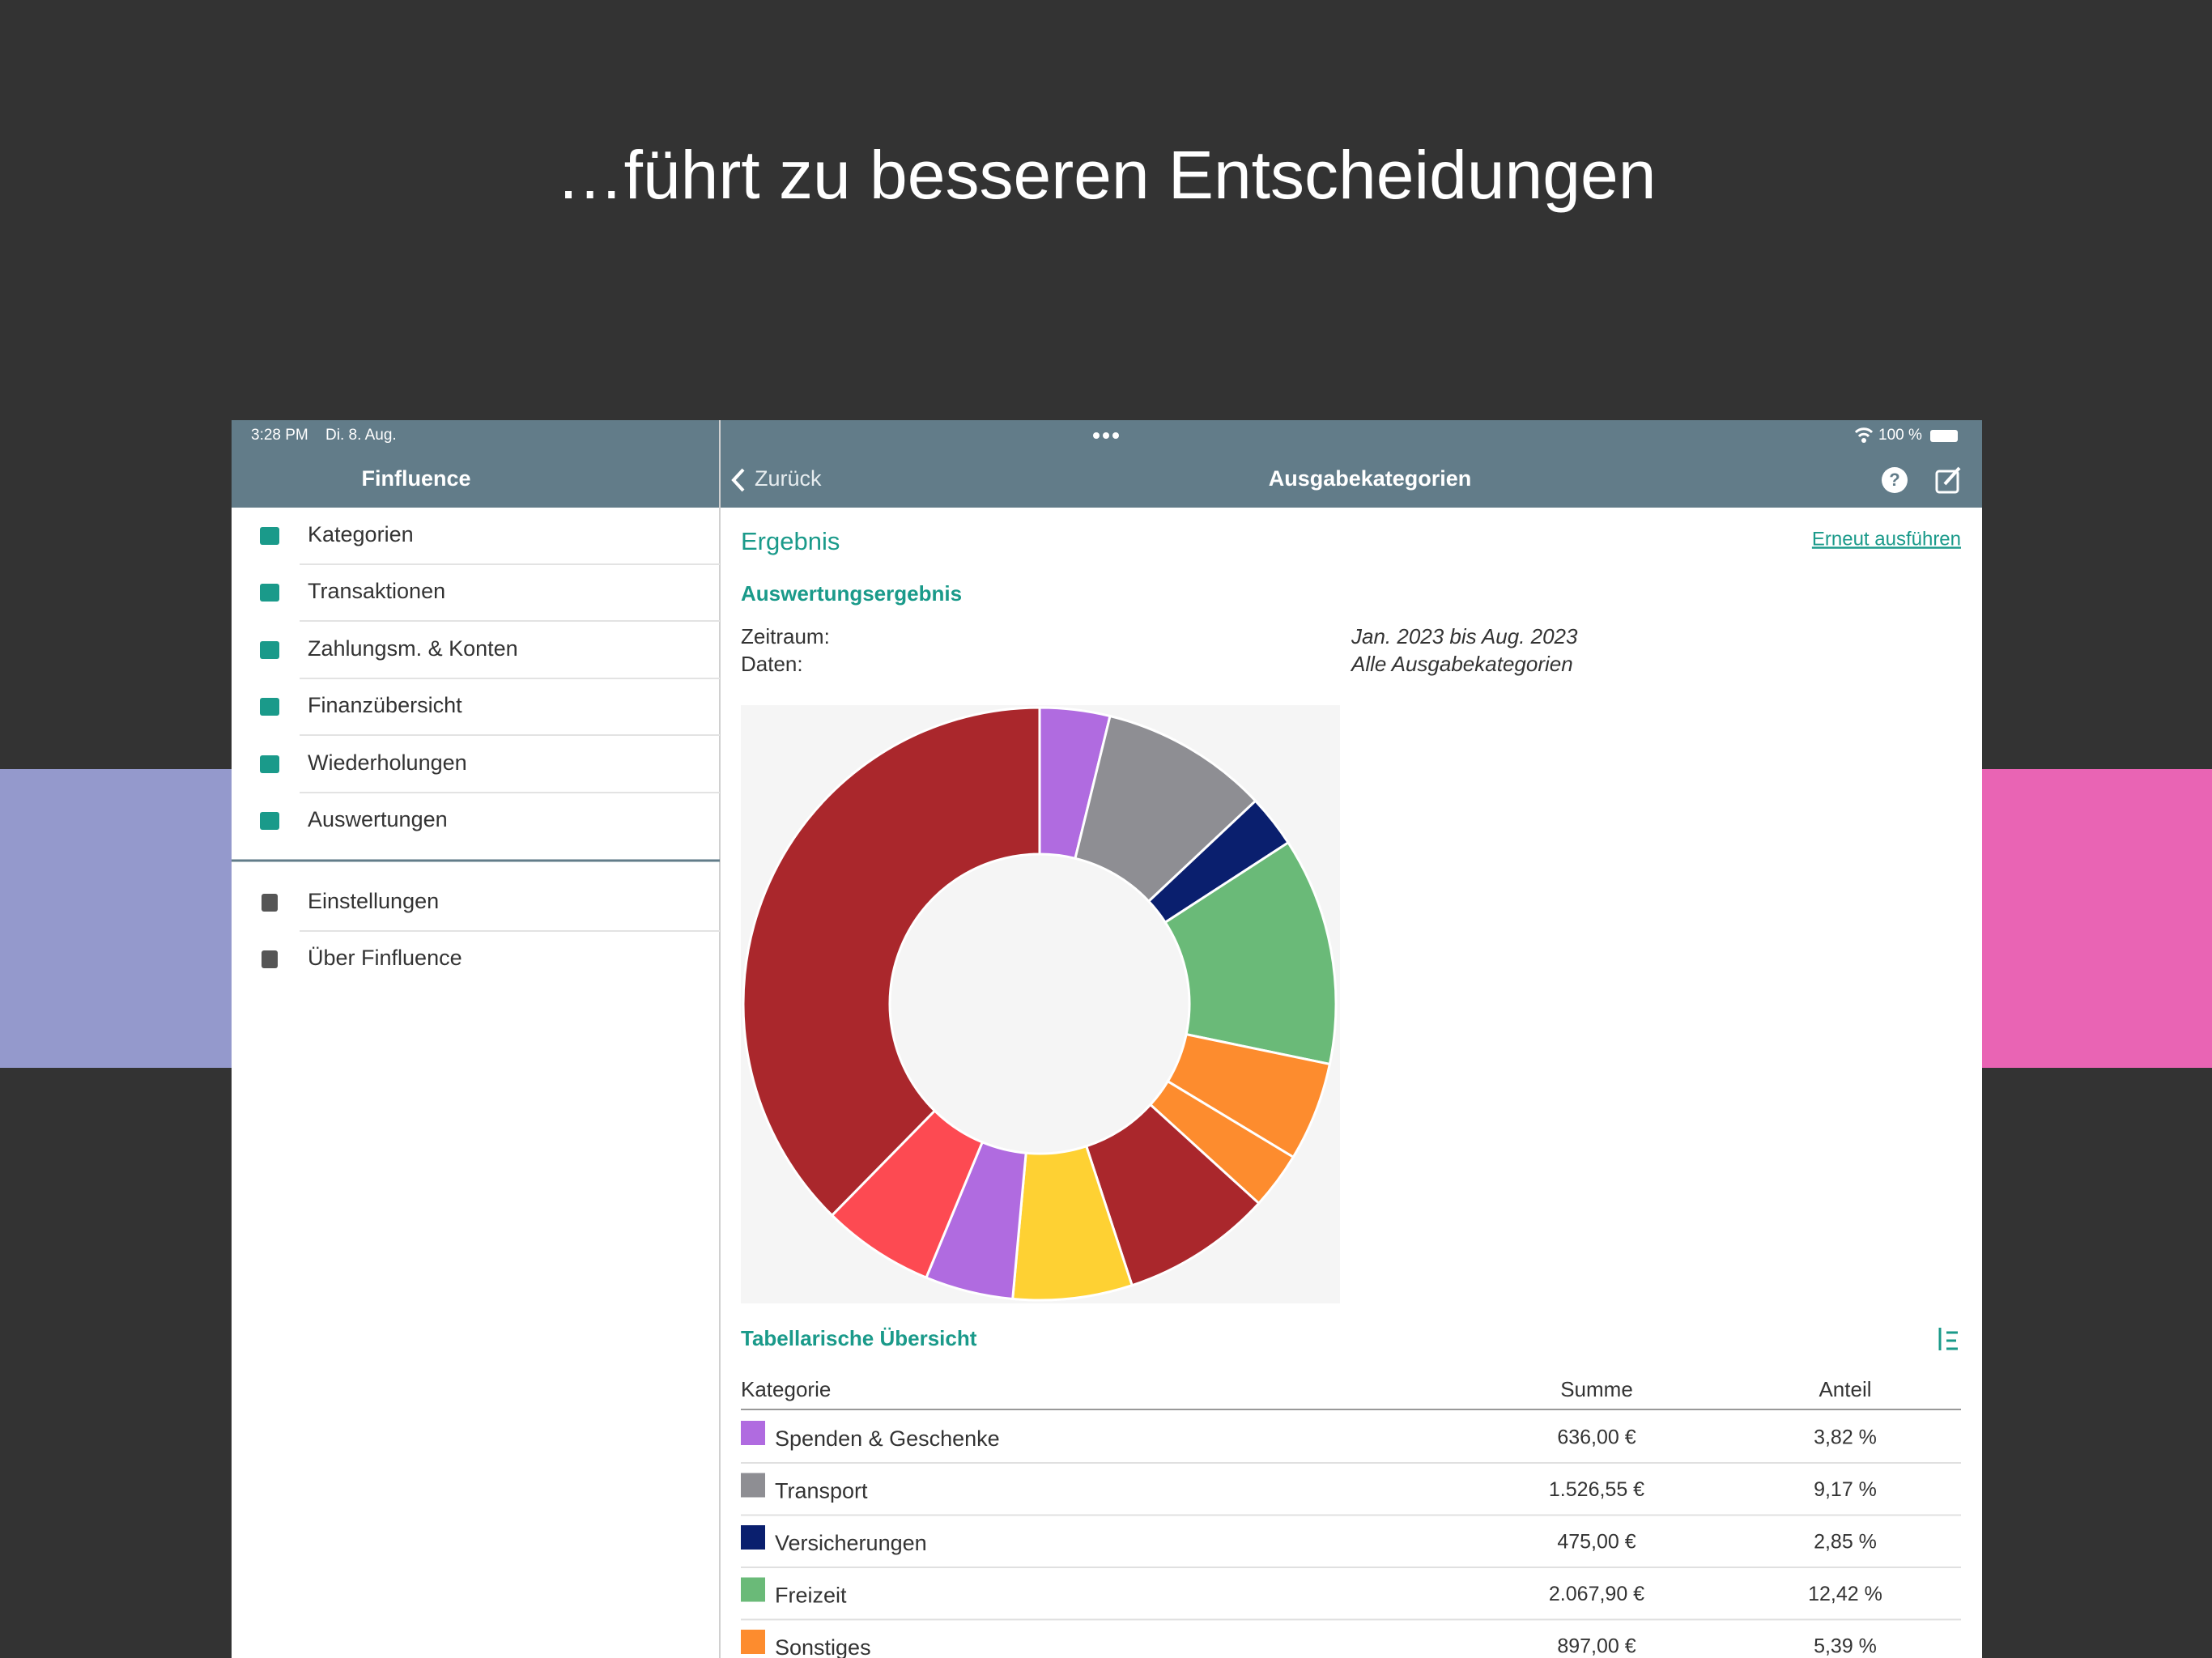 The image size is (2212, 1658). Describe the element at coordinates (361, 534) in the screenshot. I see `sidebar-item: Kategorien` at that location.